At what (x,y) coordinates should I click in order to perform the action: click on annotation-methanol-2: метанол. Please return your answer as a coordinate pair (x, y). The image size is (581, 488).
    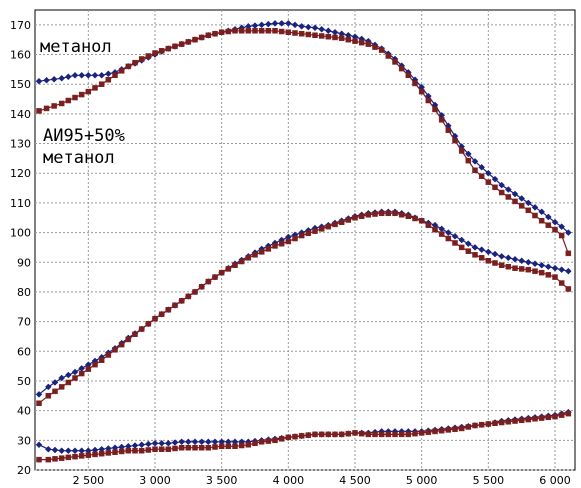
    Looking at the image, I should click on (79, 158).